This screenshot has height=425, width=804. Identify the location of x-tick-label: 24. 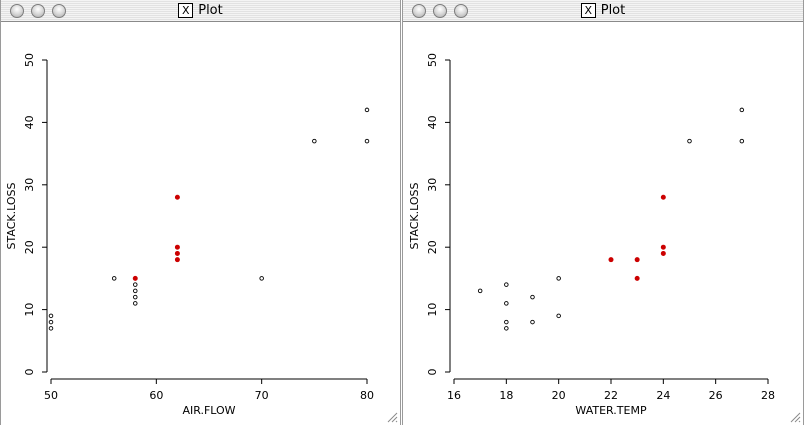
(663, 395).